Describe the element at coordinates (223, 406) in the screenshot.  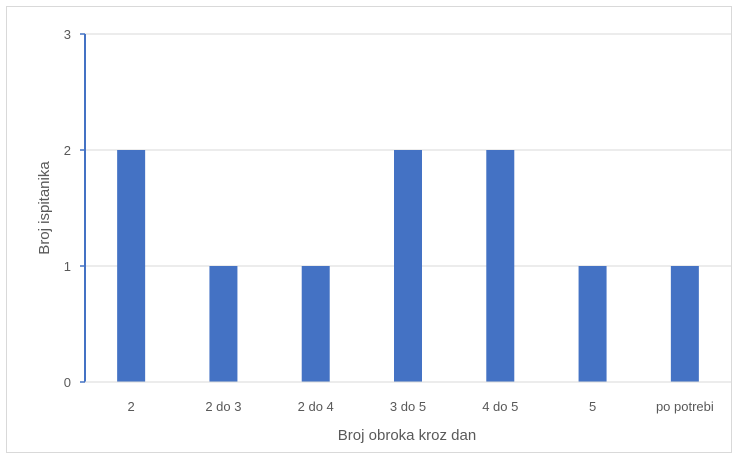
I see `x-tick-label: 2 do 3` at that location.